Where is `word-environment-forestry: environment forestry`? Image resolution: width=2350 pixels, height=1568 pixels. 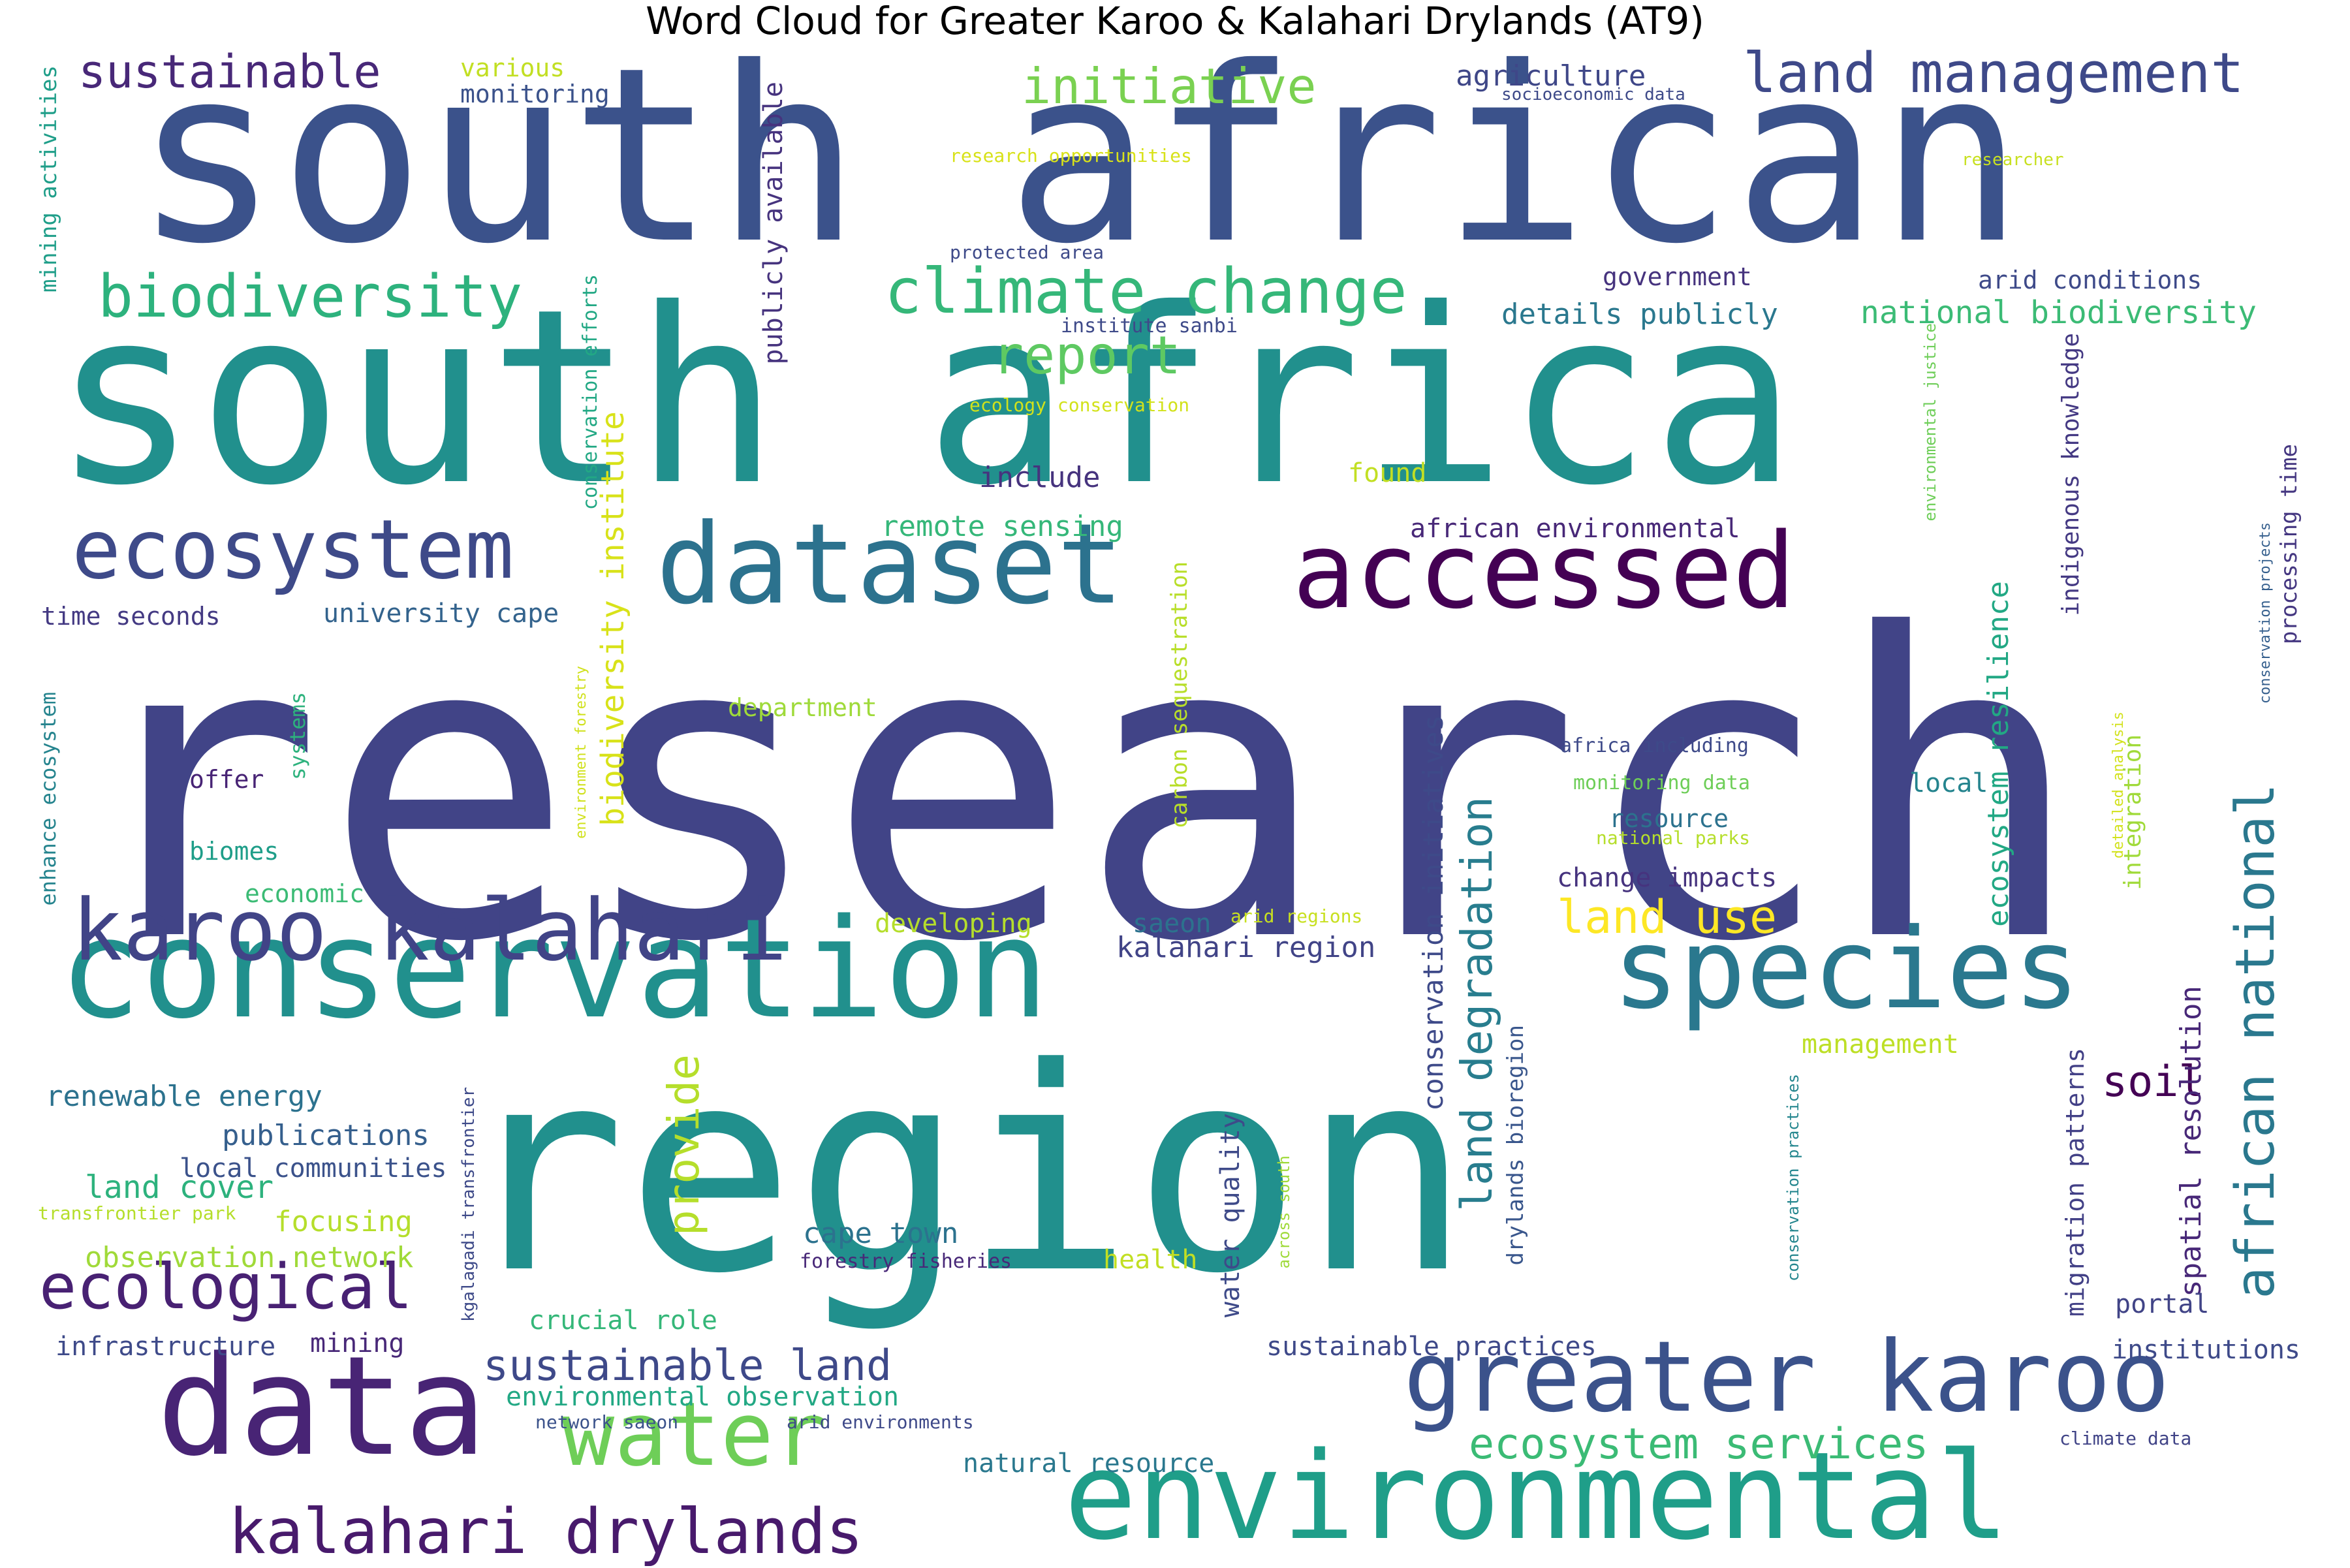
word-environment-forestry: environment forestry is located at coordinates (581, 752).